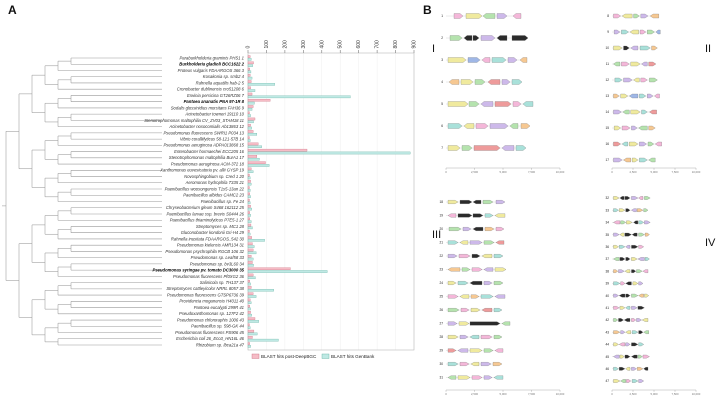  Describe the element at coordinates (218, 326) in the screenshot. I see `taxon-label: Paenibacillus sp. 598-GK 44` at that location.